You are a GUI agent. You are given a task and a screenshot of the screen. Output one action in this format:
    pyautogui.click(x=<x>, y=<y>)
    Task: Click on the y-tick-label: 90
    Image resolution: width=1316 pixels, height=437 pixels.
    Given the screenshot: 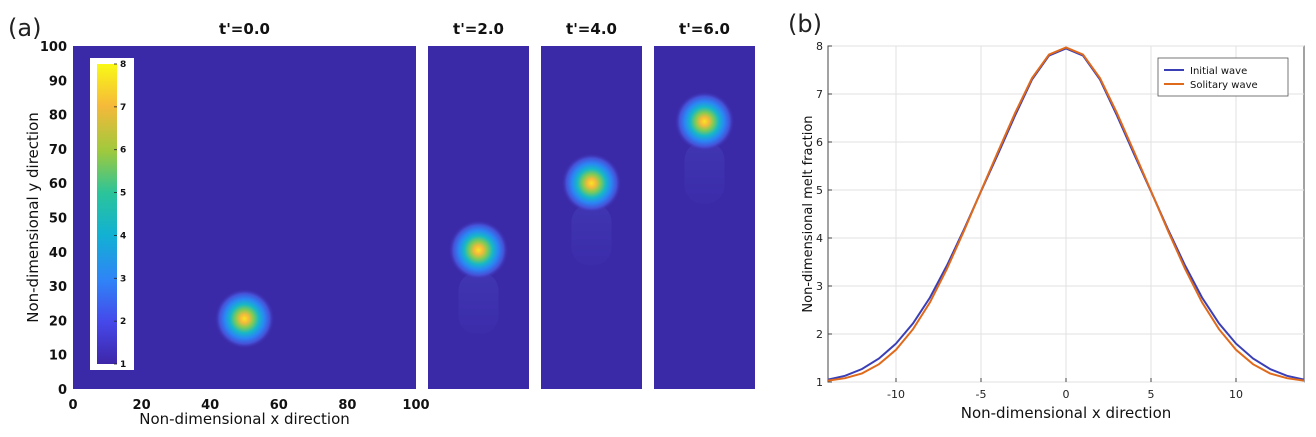 What is the action you would take?
    pyautogui.click(x=58, y=81)
    